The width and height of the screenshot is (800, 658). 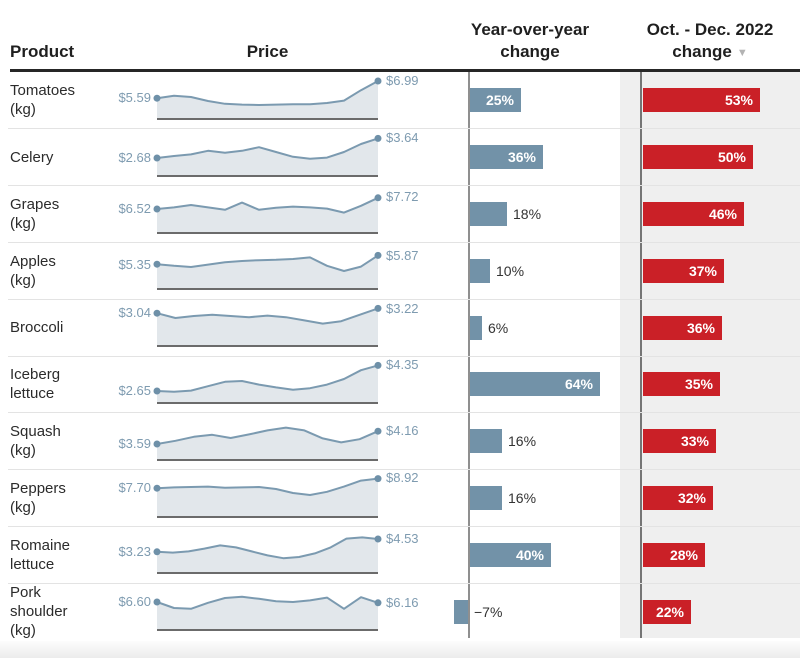 What do you see at coordinates (738, 100) in the screenshot?
I see `period-change-value: 53%` at bounding box center [738, 100].